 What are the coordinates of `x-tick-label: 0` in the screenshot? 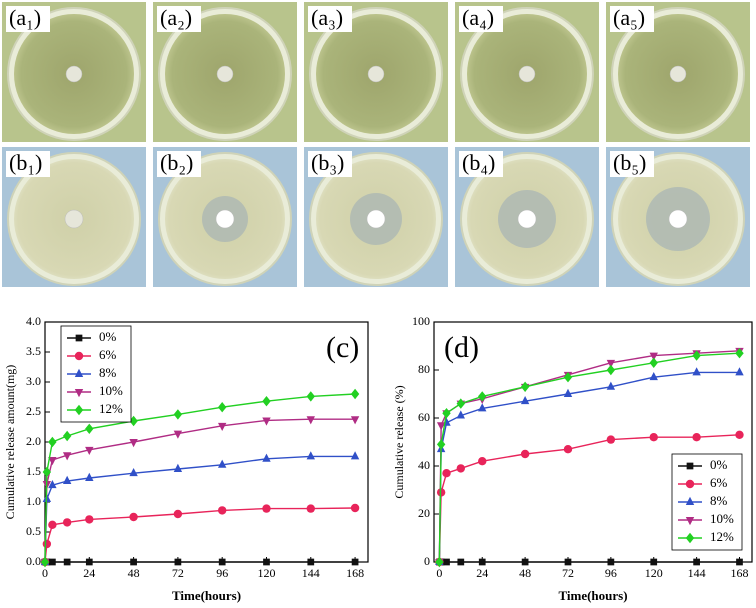 It's located at (45, 573).